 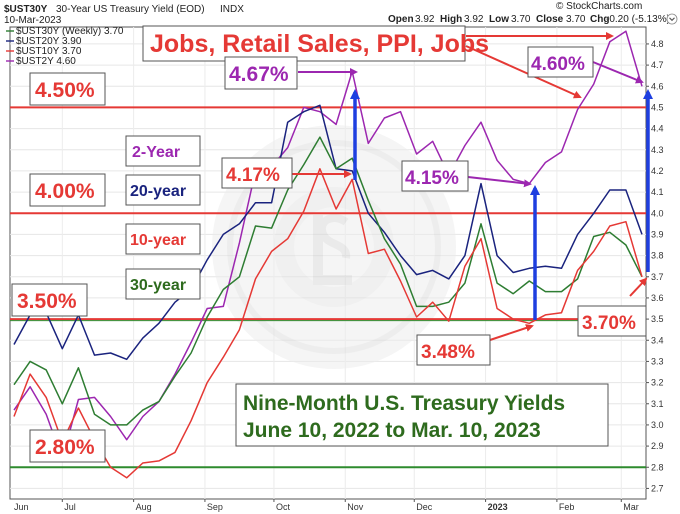 I want to click on high-value: 3.92, so click(x=474, y=19).